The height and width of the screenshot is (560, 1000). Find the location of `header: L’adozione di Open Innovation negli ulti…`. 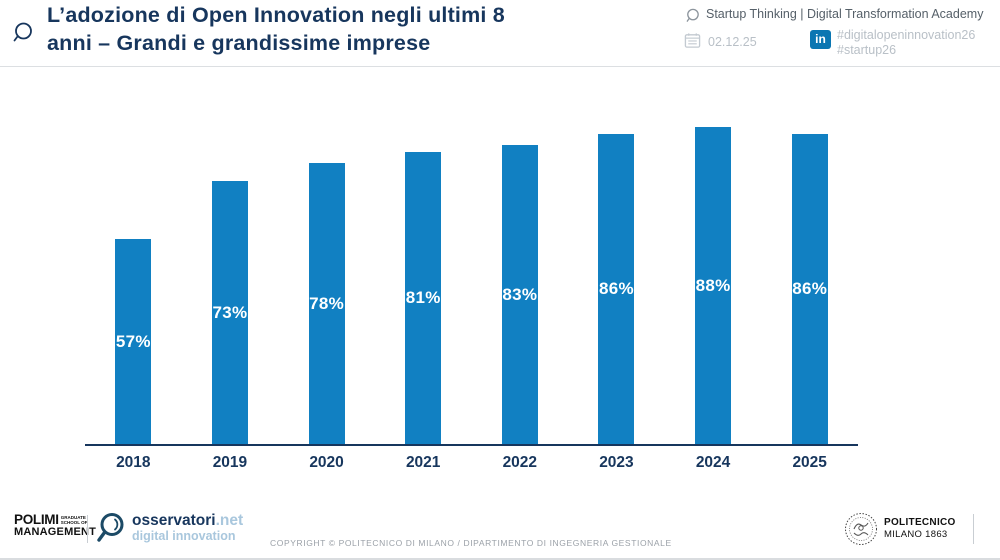

header: L’adozione di Open Innovation negli ulti… is located at coordinates (500, 33).